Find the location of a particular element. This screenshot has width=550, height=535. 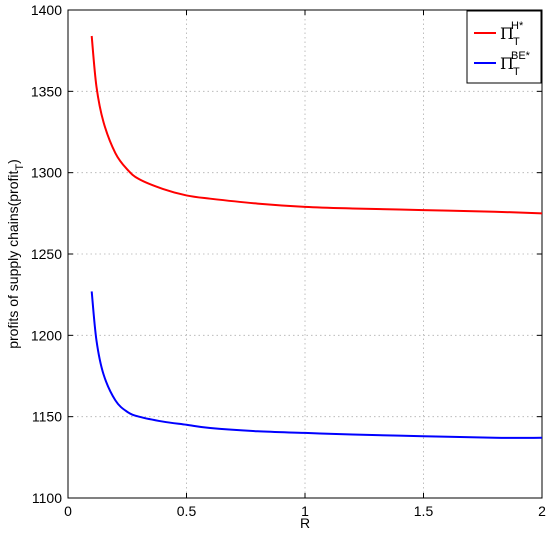

legend-entry-2-sub: T is located at coordinates (516, 72).